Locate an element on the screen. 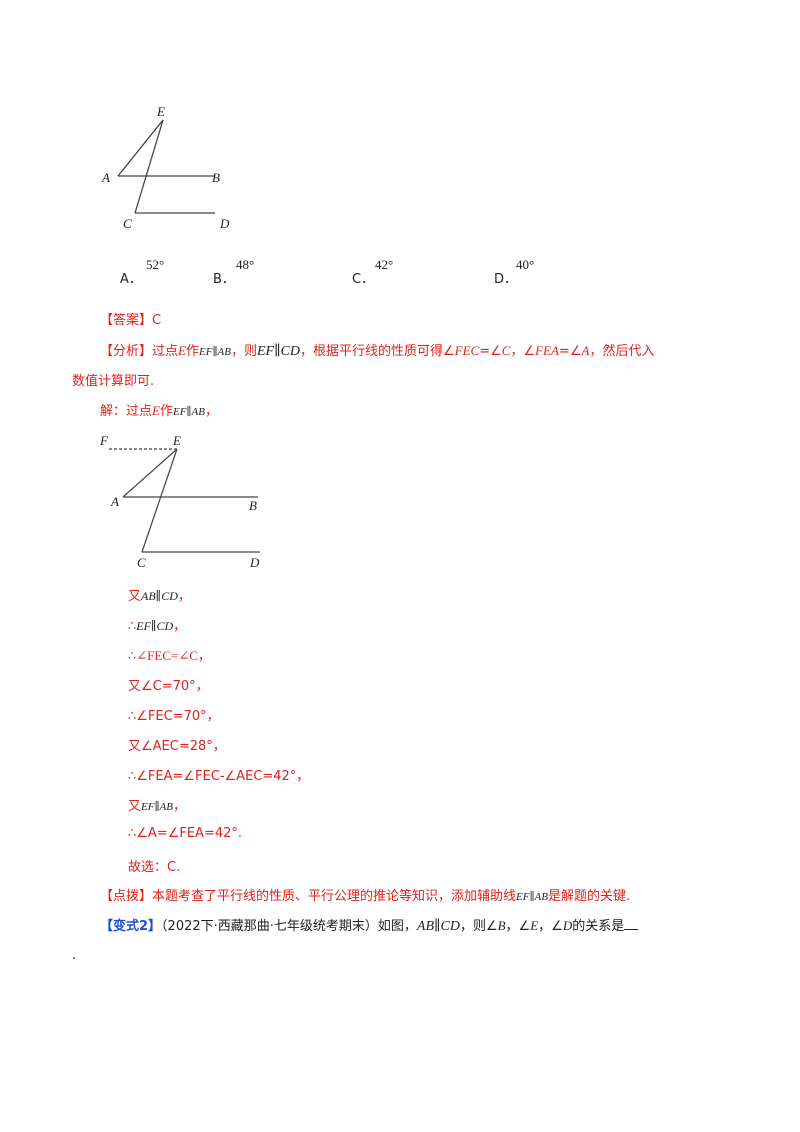 This screenshot has width=800, height=1132. analysis-text-7: =∠ is located at coordinates (570, 351).